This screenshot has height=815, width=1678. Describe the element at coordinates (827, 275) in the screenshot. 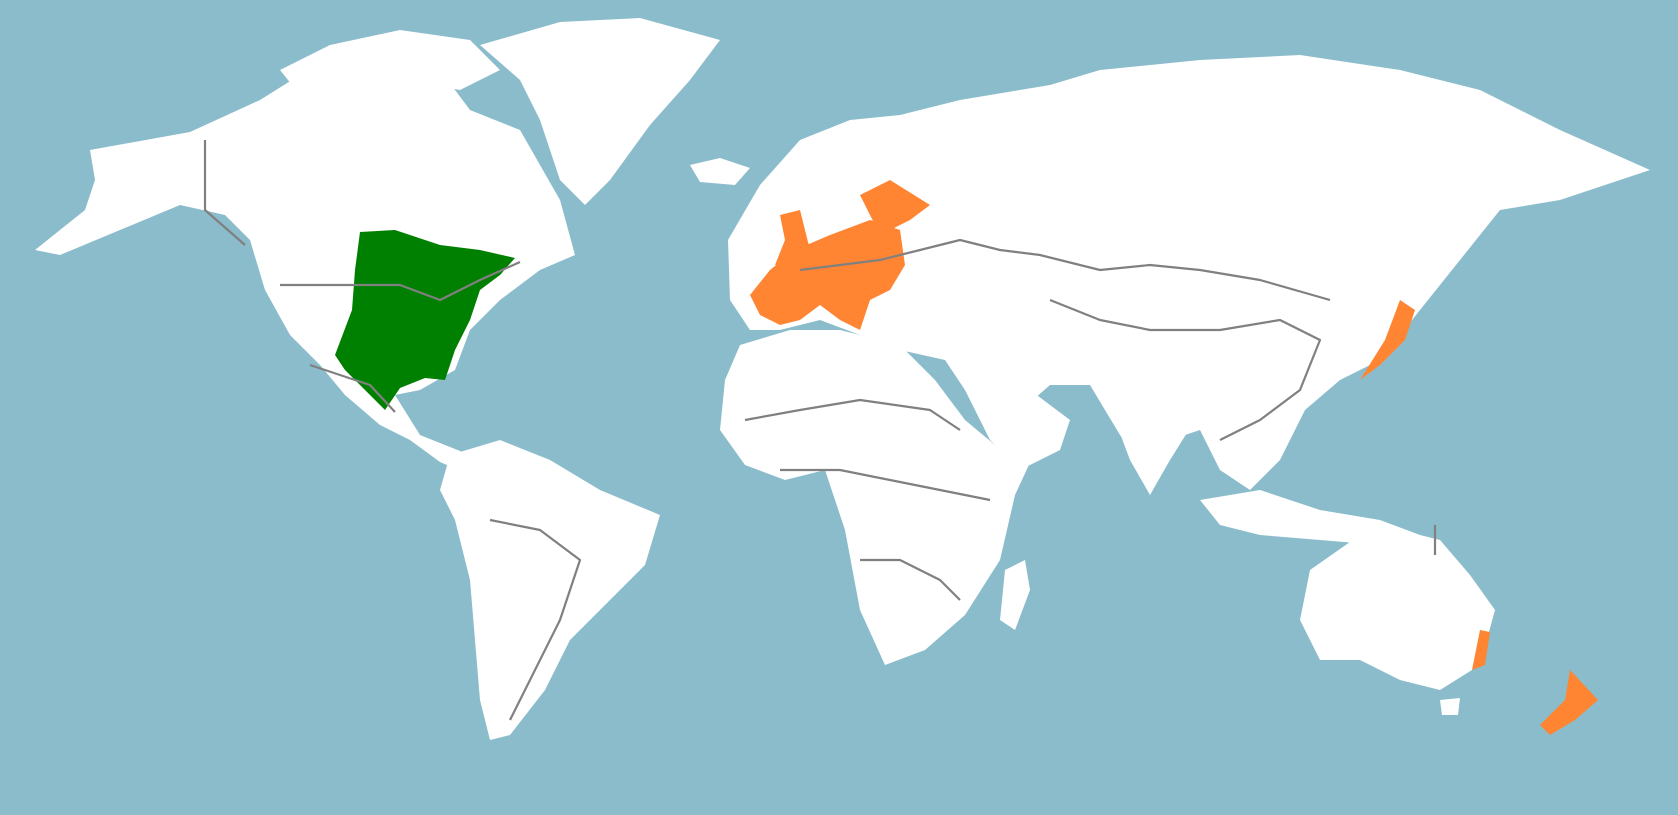

I see `highlight-region-europe` at that location.